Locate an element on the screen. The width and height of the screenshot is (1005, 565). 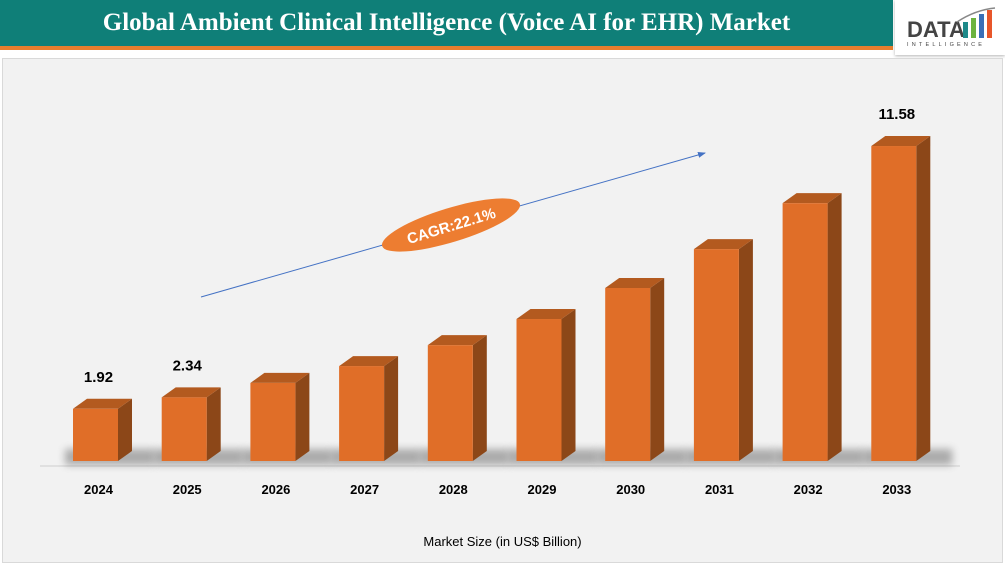
svg-text: INTELLIGENCE is located at coordinates (946, 45).